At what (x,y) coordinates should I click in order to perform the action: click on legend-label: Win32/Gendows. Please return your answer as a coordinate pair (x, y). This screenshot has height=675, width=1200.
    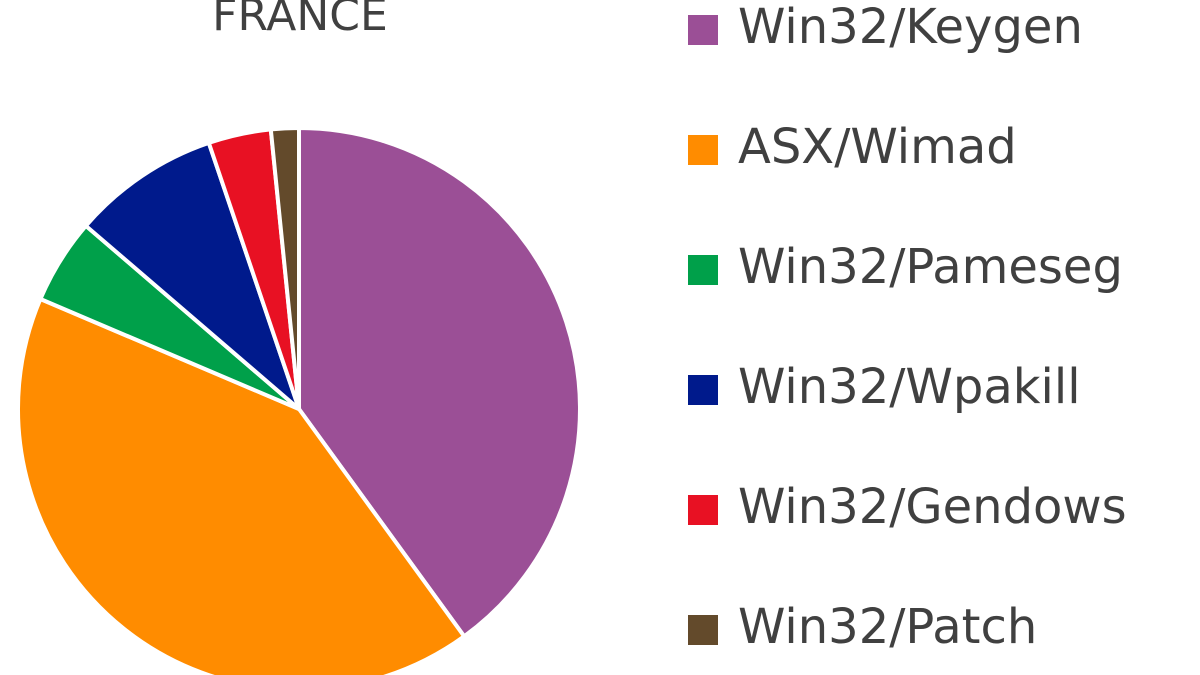
    Looking at the image, I should click on (932, 507).